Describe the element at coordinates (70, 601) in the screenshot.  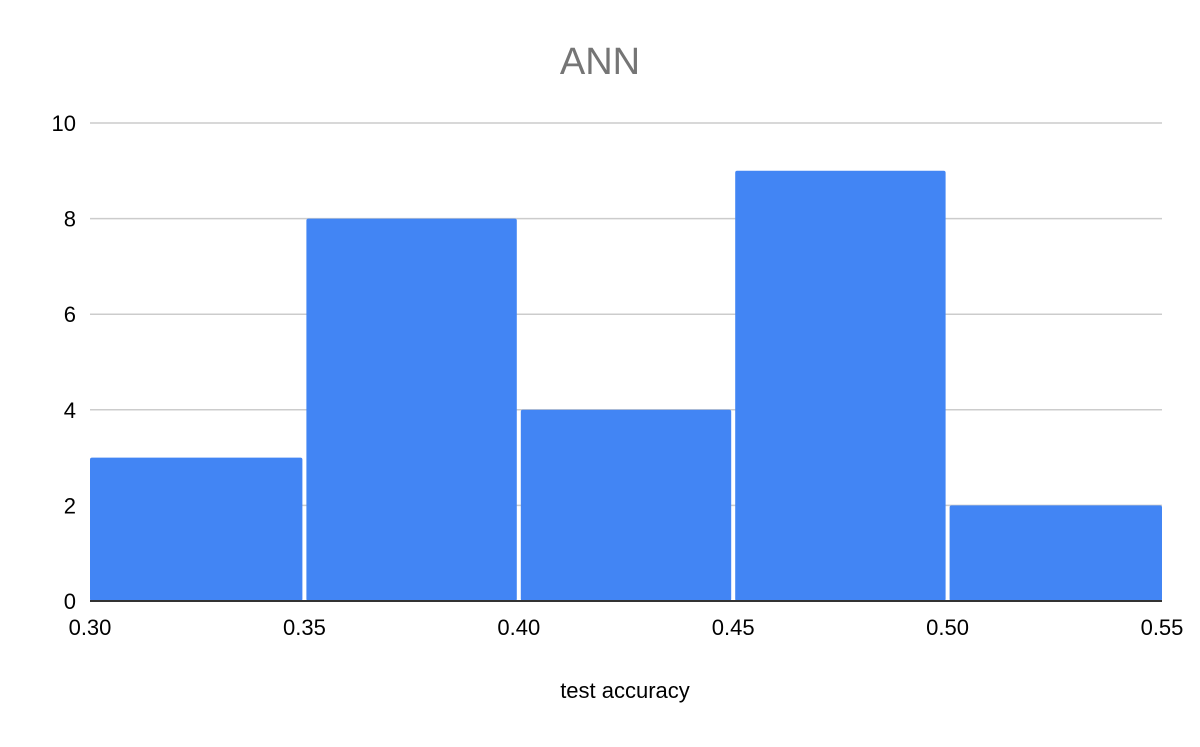
I see `y-tick-label-0: 0` at that location.